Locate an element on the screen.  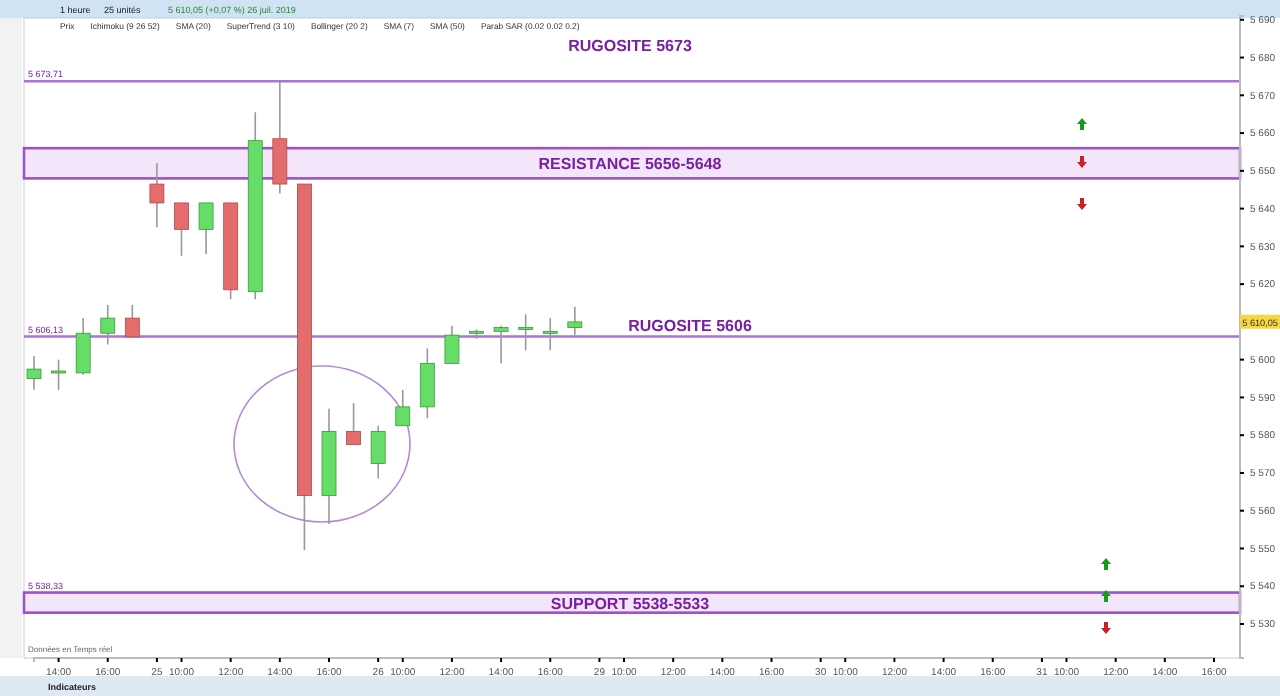
ref-line-label: RUGOSITE 5673 is located at coordinates (630, 46).